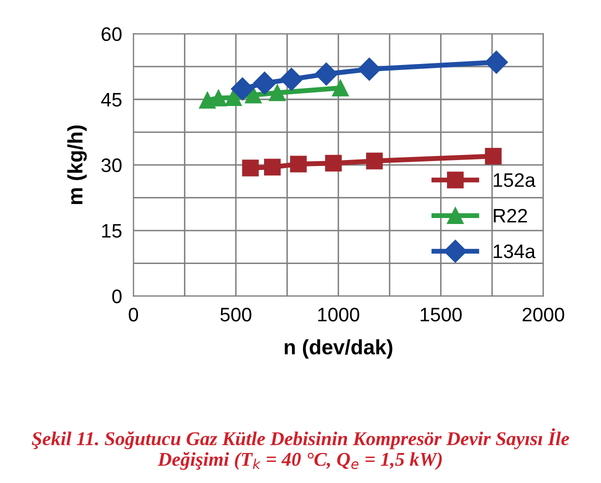 The height and width of the screenshot is (483, 601). Describe the element at coordinates (112, 231) in the screenshot. I see `y-tick-label: 15` at that location.